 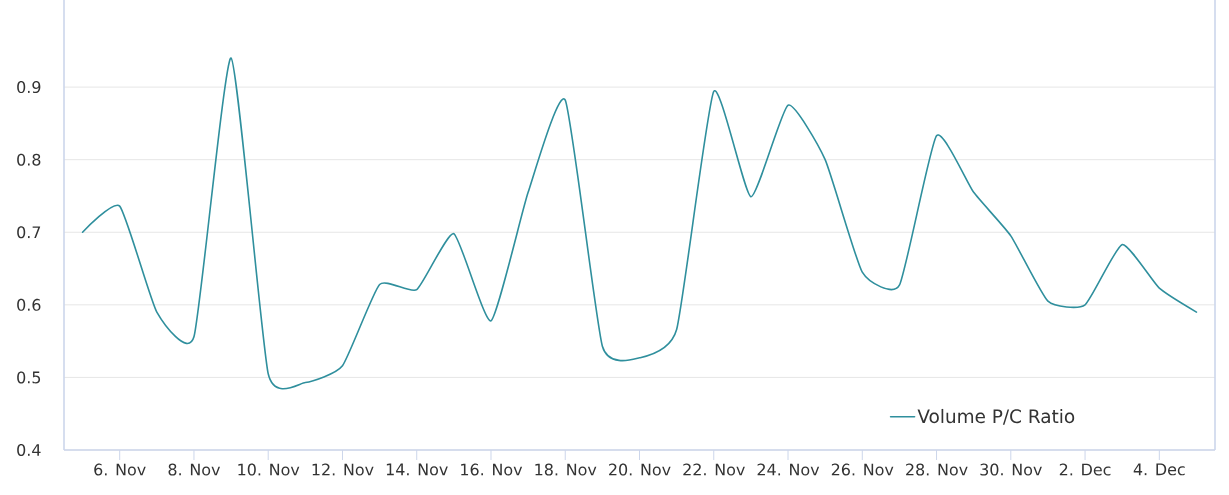 I want to click on x-tick-label: 14. Nov, so click(x=417, y=469).